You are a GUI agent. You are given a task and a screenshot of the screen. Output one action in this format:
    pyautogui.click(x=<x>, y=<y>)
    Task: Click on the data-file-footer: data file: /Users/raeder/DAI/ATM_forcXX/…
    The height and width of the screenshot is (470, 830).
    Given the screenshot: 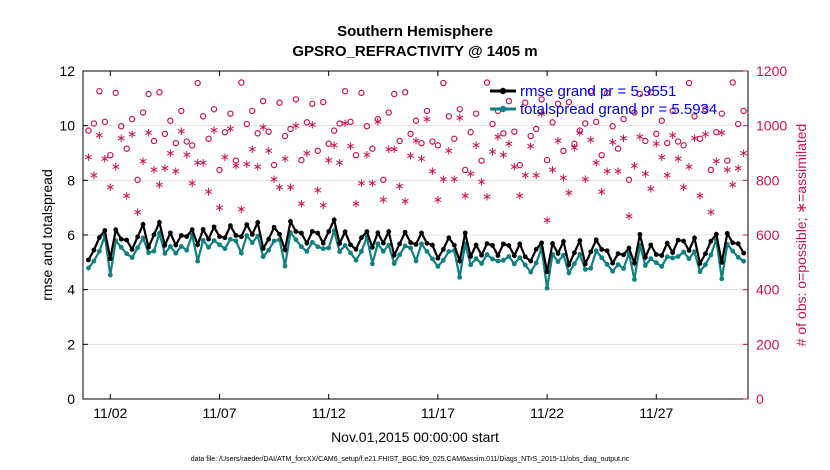 What is the action you would take?
    pyautogui.click(x=410, y=459)
    